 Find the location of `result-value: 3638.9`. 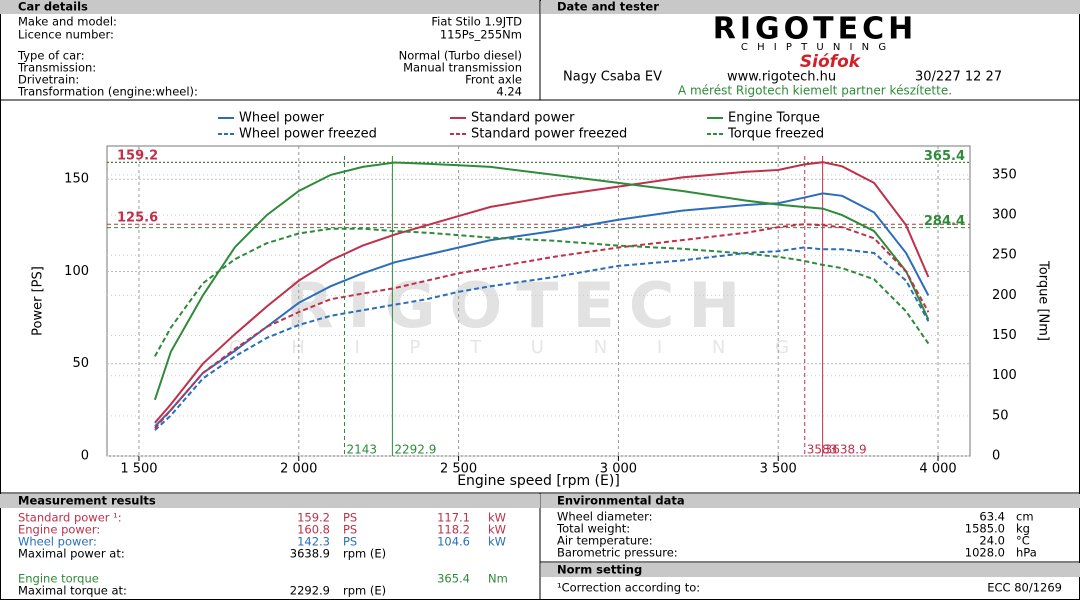

result-value: 3638.9 is located at coordinates (310, 554).